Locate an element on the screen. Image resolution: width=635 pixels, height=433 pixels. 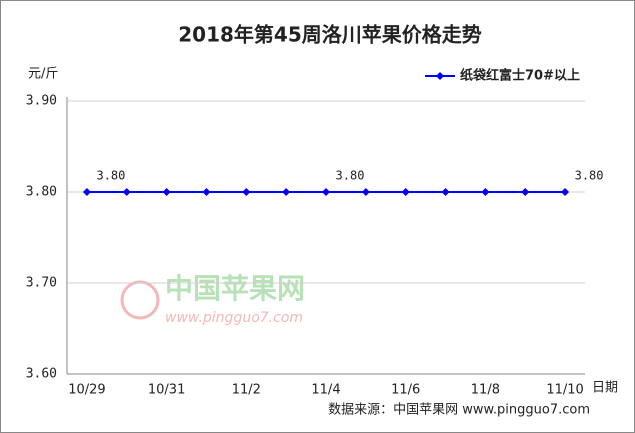
watermark: 中国苹果网 www.pingguo7.com is located at coordinates (212, 299).